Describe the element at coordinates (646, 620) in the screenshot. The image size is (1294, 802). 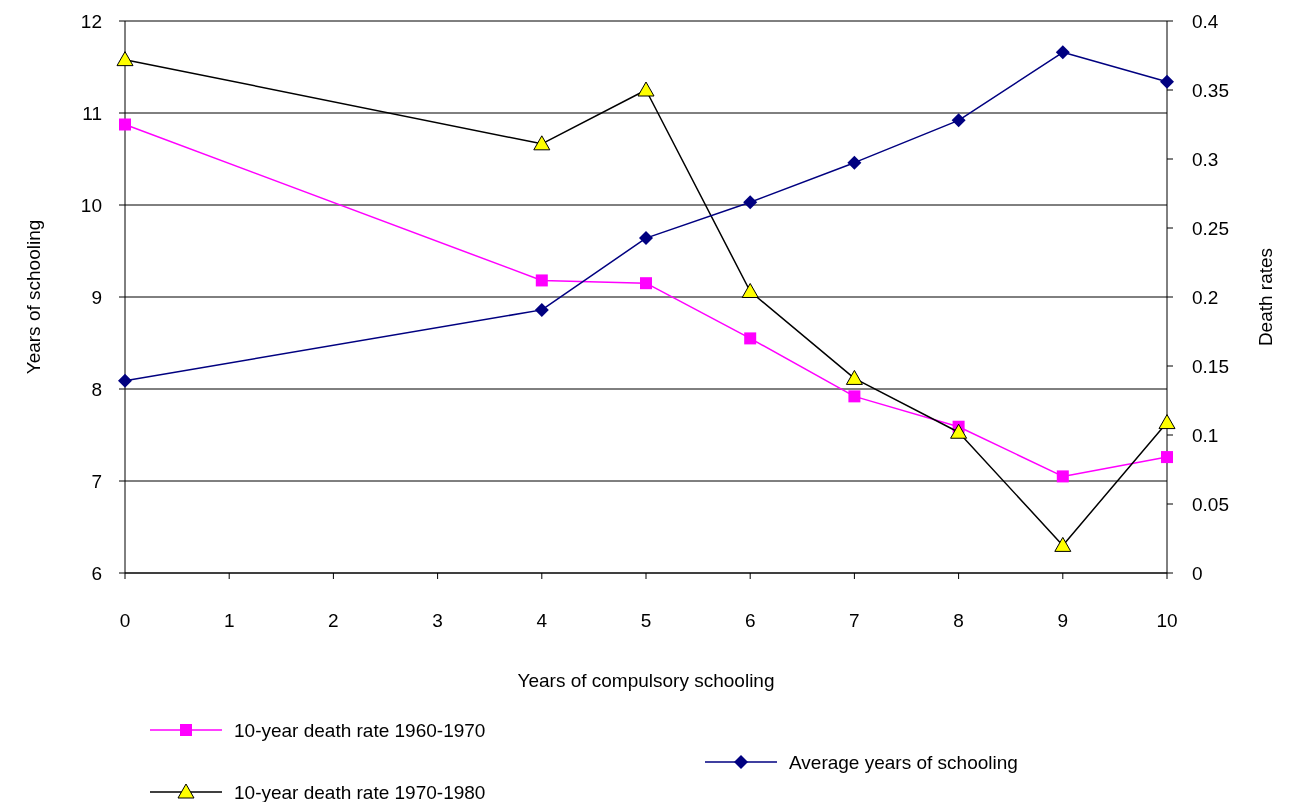
I see `x-tick-label: 5` at that location.